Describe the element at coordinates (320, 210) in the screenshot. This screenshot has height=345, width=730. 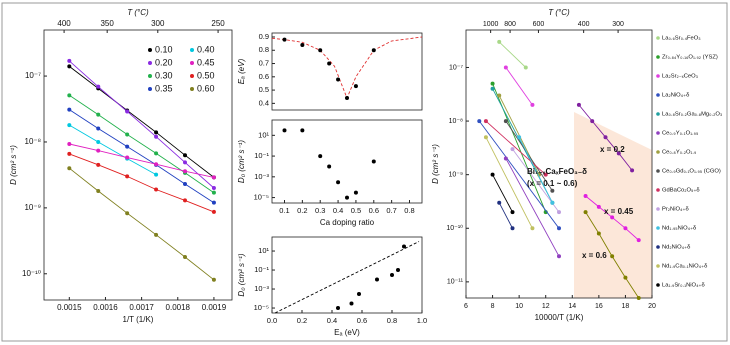
I see `x-tick-label: 0.3` at that location.